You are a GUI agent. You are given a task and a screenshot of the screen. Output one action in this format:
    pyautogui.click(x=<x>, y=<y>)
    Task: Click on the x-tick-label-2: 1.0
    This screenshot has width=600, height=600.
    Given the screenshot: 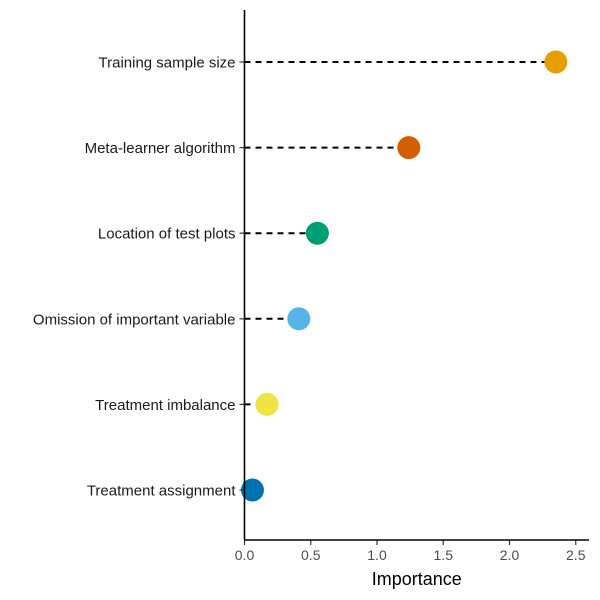 What is the action you would take?
    pyautogui.click(x=377, y=555)
    